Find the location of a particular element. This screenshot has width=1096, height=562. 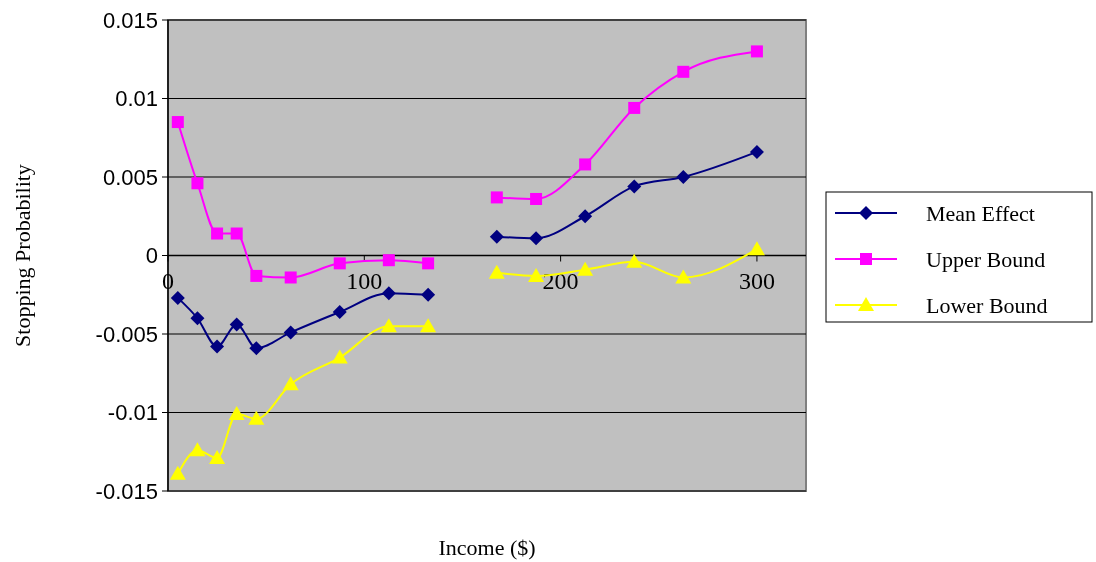

y-tick-label: -0.01 is located at coordinates (132, 413).